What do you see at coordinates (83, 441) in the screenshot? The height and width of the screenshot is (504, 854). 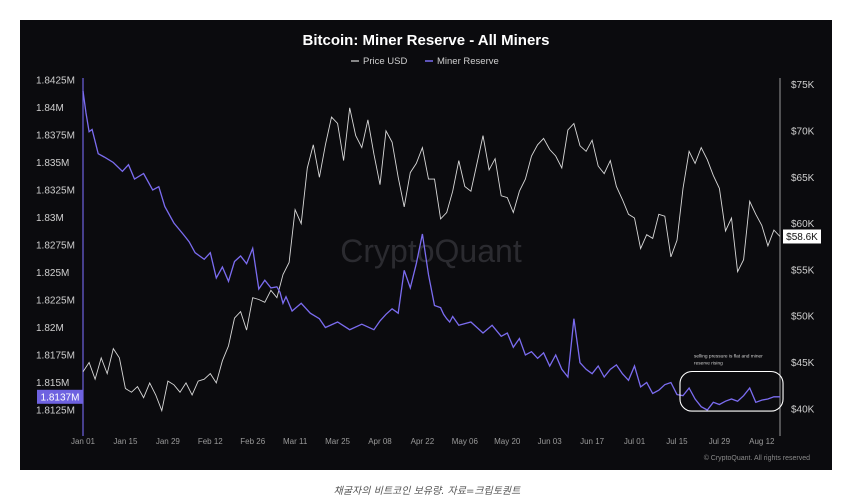 I see `x-tick-label: Jan 01` at bounding box center [83, 441].